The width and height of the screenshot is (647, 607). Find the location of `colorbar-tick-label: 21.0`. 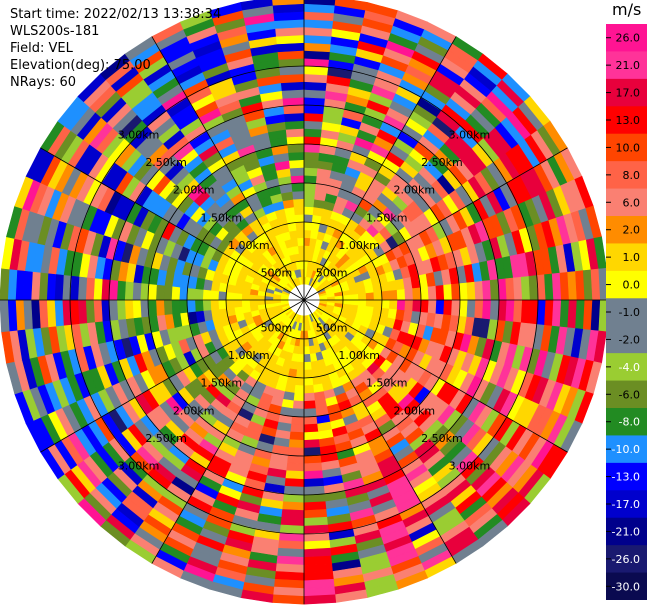

colorbar-tick-label: 21.0 is located at coordinates (628, 65).